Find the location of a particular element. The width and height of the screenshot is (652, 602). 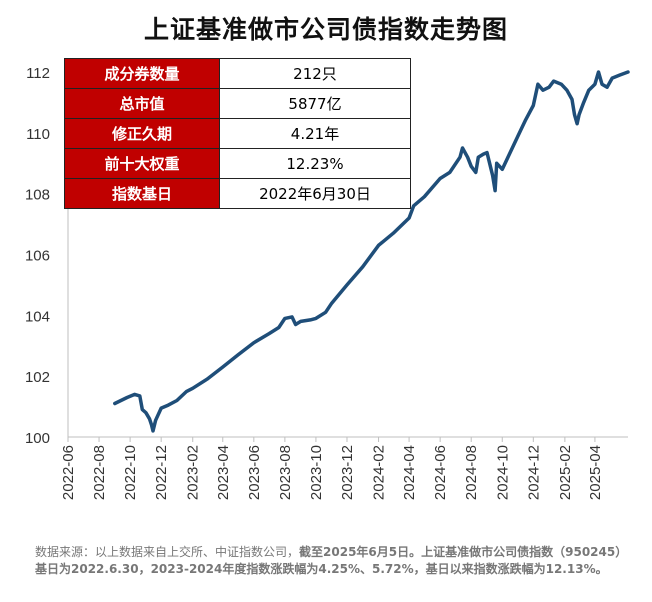

x-tick-label: 2024-12 is located at coordinates (533, 472).